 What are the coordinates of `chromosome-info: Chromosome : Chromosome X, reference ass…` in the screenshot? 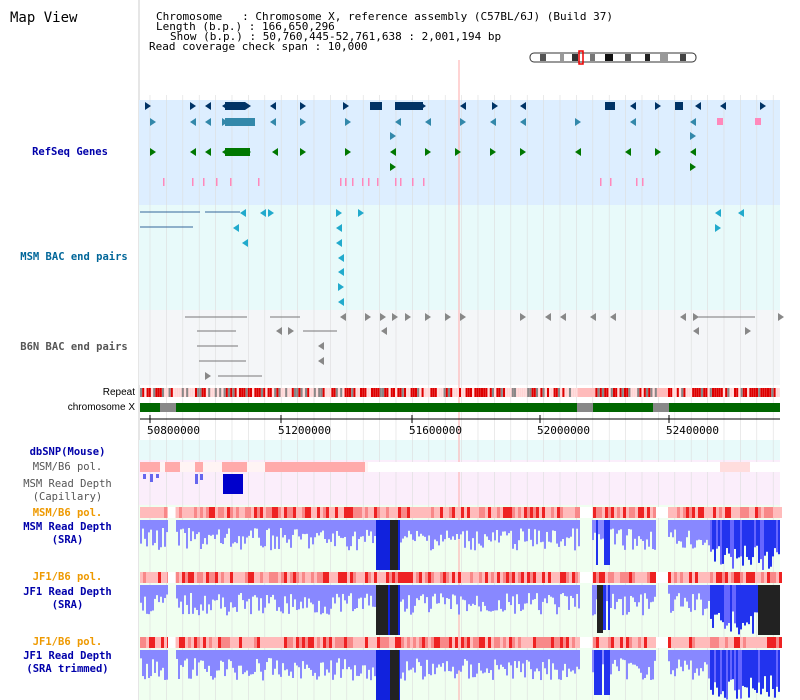 It's located at (384, 16).